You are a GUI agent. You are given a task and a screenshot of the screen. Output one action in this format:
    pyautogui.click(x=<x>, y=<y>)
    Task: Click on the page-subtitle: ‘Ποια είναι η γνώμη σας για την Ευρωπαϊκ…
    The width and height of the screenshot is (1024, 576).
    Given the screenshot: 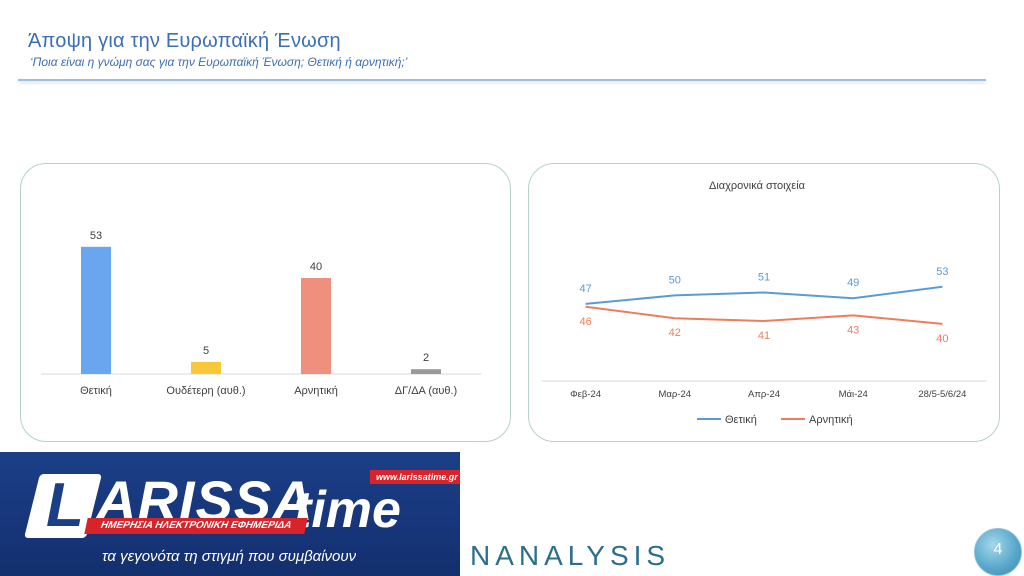 What is the action you would take?
    pyautogui.click(x=219, y=62)
    